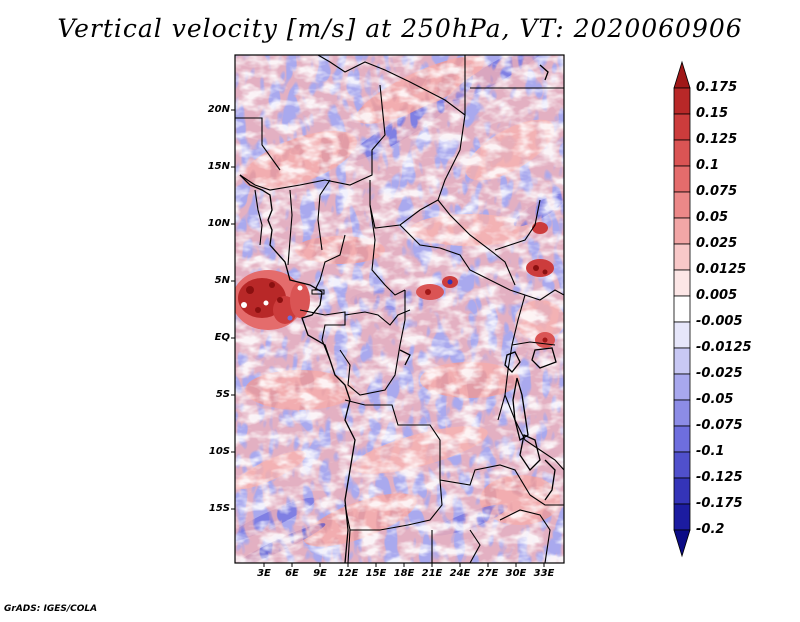 The image size is (800, 622). Describe the element at coordinates (516, 573) in the screenshot. I see `lon-label-30e: 30E` at that location.